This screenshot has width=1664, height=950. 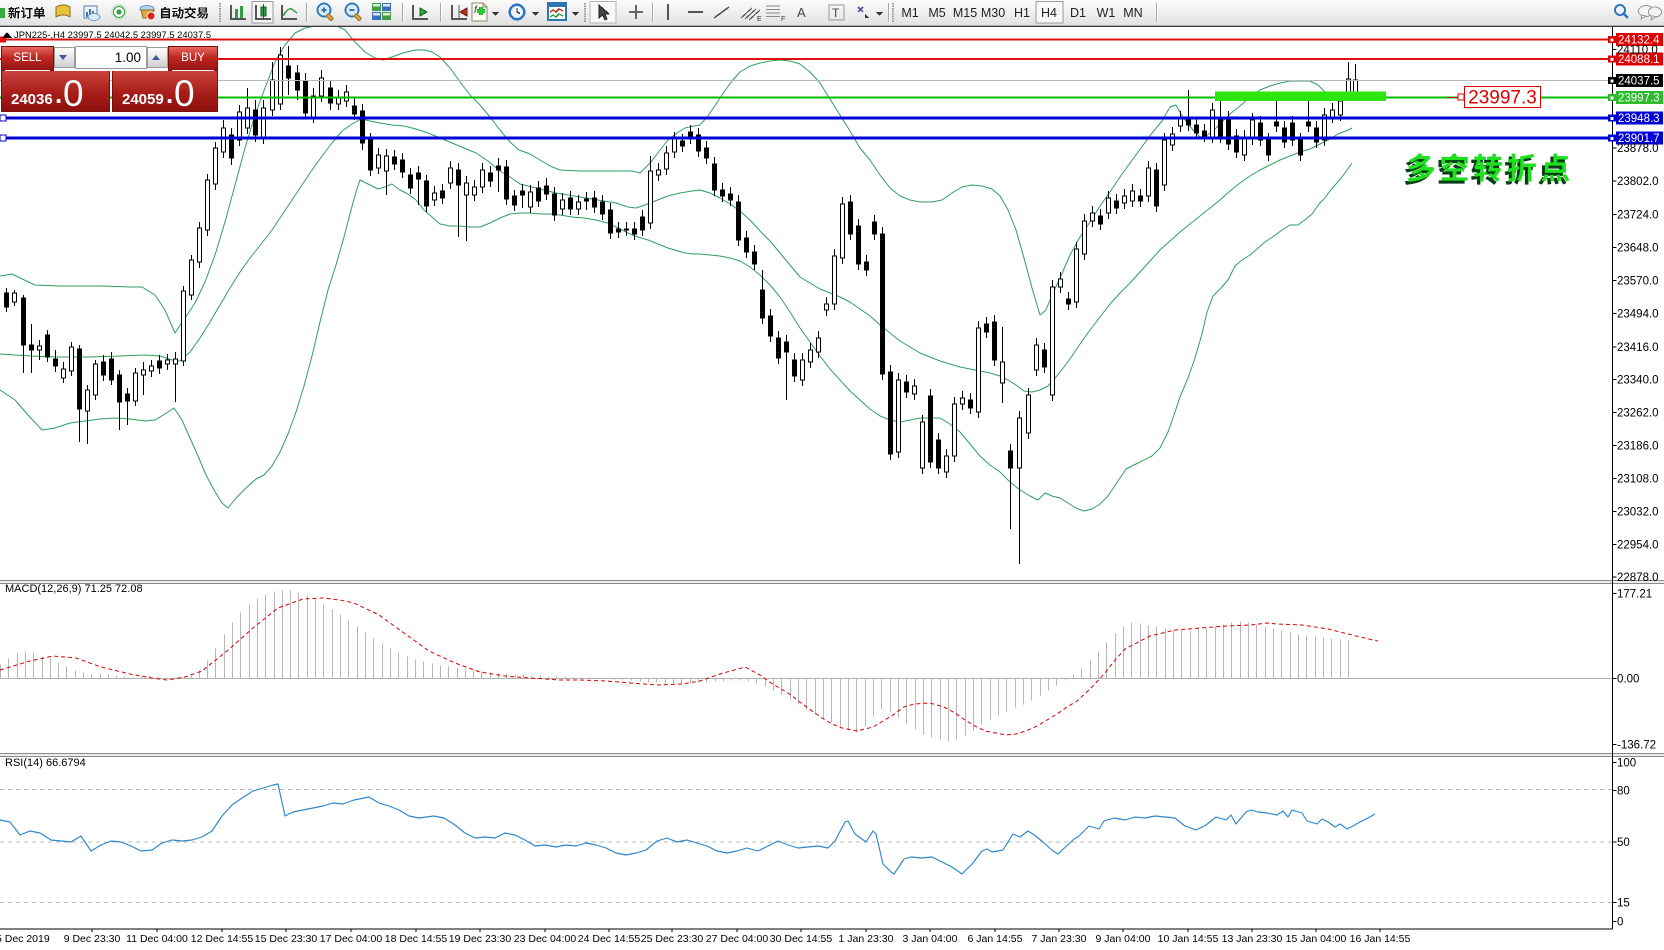 I want to click on svg-text: 23948.3, so click(x=1639, y=119).